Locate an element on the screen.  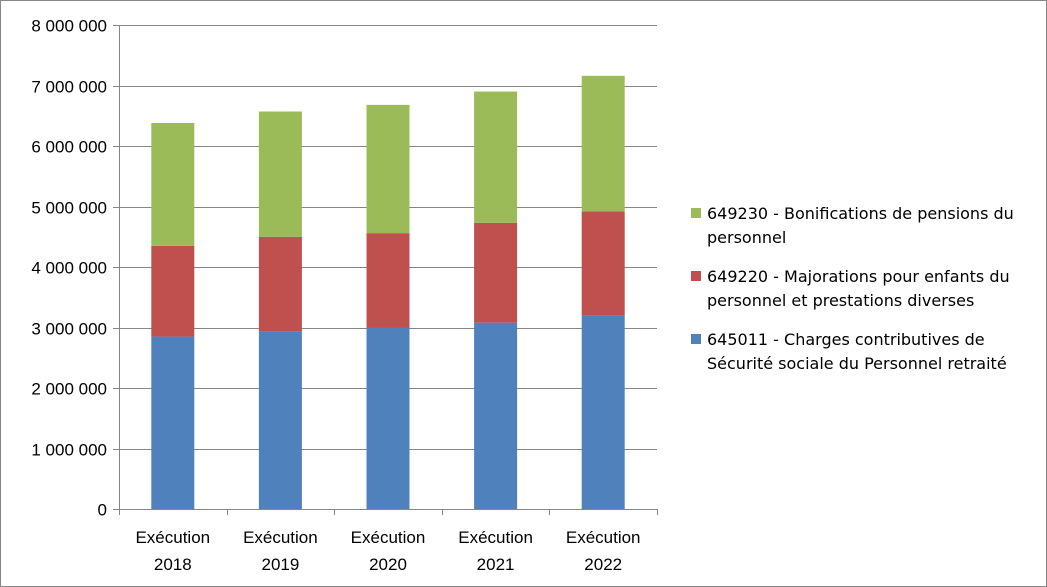
y-tick-label: 7 000 000 is located at coordinates (69, 87).